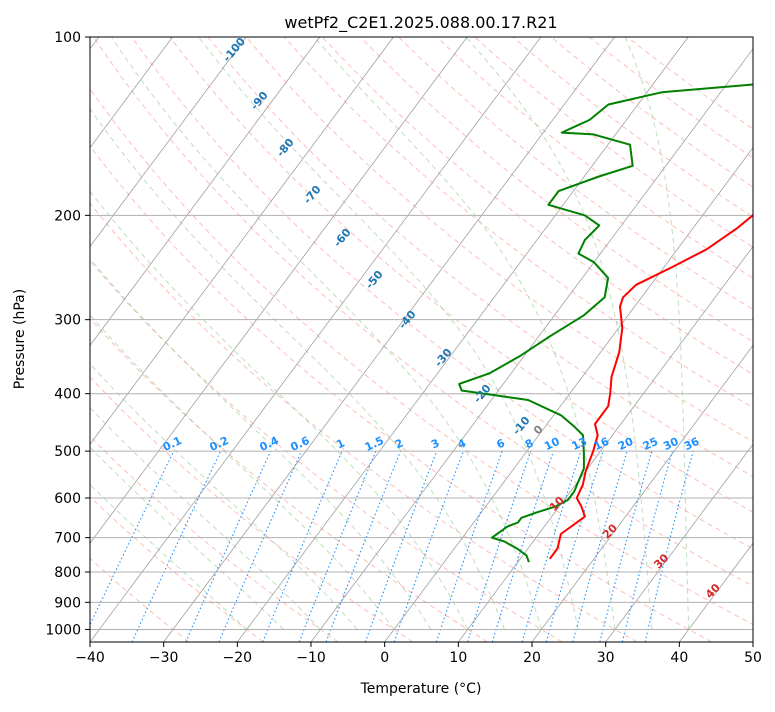 Image resolution: width=775 pixels, height=712 pixels. What do you see at coordinates (238, 658) in the screenshot?
I see `x-tick-label: −20` at bounding box center [238, 658].